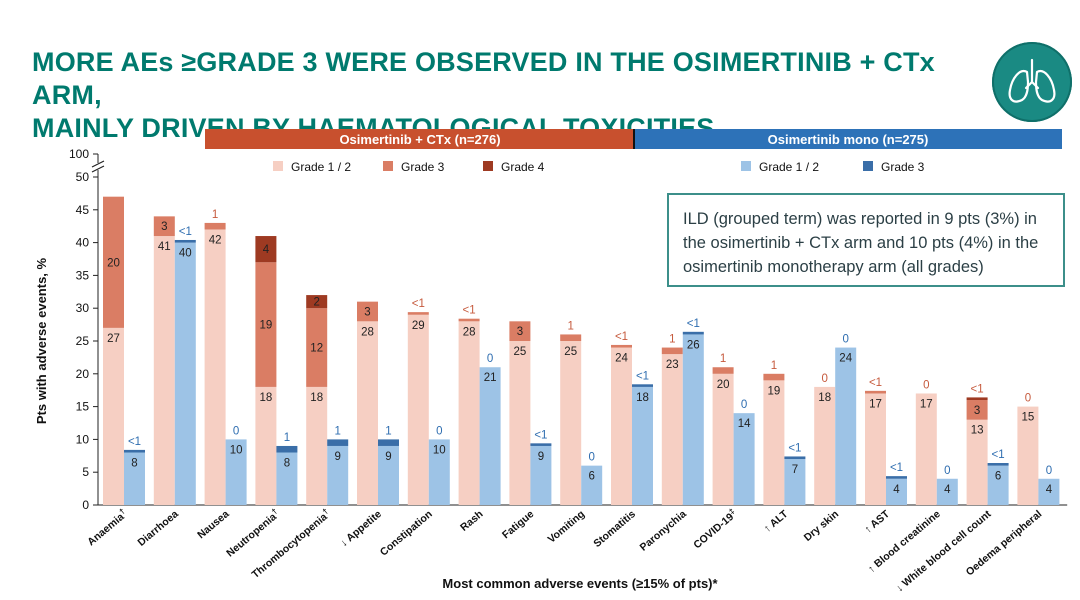  What do you see at coordinates (520, 352) in the screenshot?
I see `combo-value-label: 25` at bounding box center [520, 352].